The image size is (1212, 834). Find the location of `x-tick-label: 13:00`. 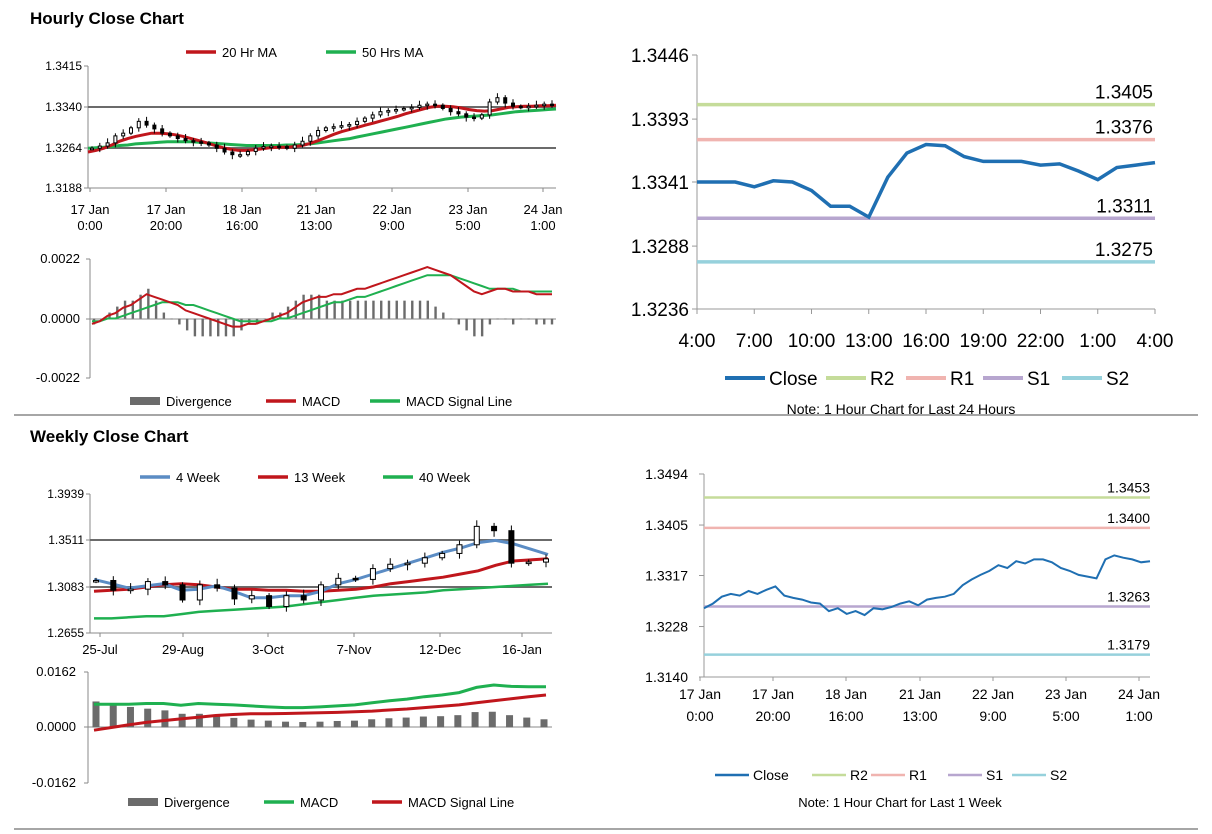

x-tick-label: 13:00 is located at coordinates (919, 716).